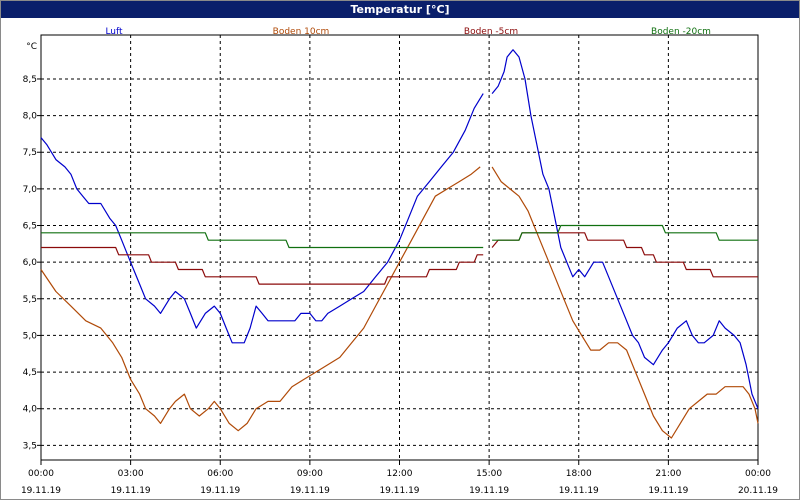 This screenshot has height=500, width=800. I want to click on x-tick-time: 21:00, so click(668, 474).